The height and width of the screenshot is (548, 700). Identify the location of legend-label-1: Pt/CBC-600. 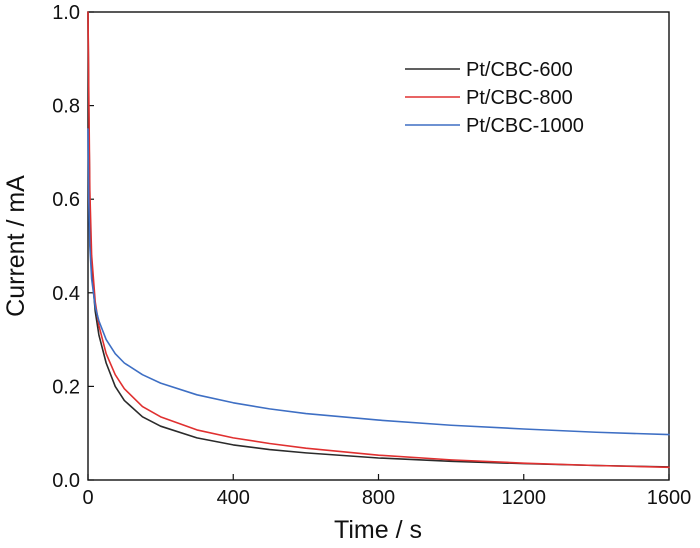
(519, 70).